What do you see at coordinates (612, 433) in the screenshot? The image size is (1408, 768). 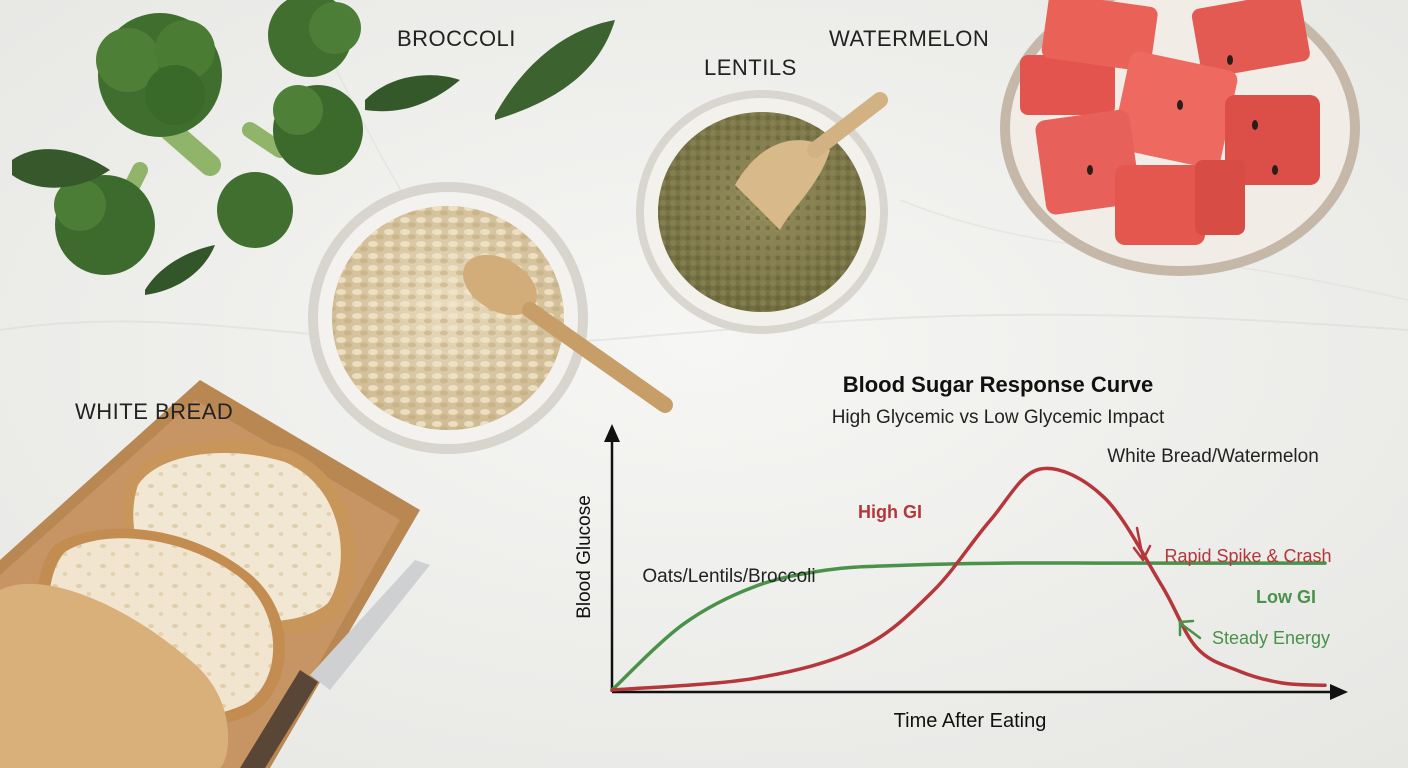 I see `up-arrow-icon` at bounding box center [612, 433].